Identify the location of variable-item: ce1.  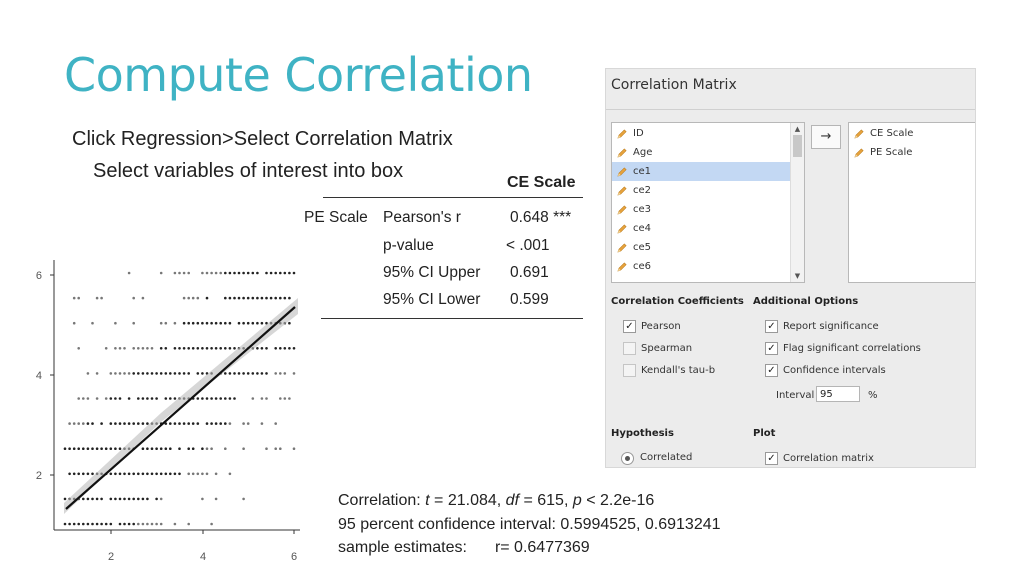
(701, 171).